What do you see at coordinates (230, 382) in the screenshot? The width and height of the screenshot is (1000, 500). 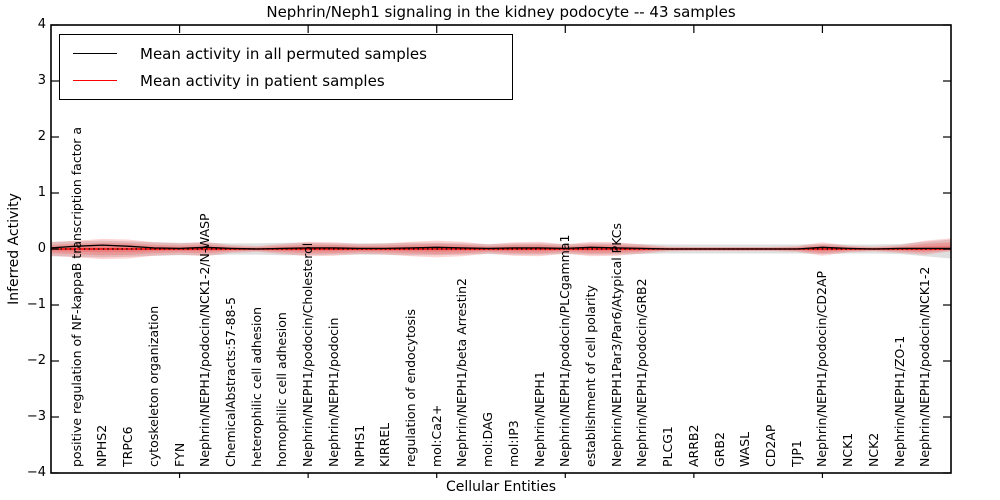 I see `x-tick-label: ChemicalAbstracts:57-88-5` at bounding box center [230, 382].